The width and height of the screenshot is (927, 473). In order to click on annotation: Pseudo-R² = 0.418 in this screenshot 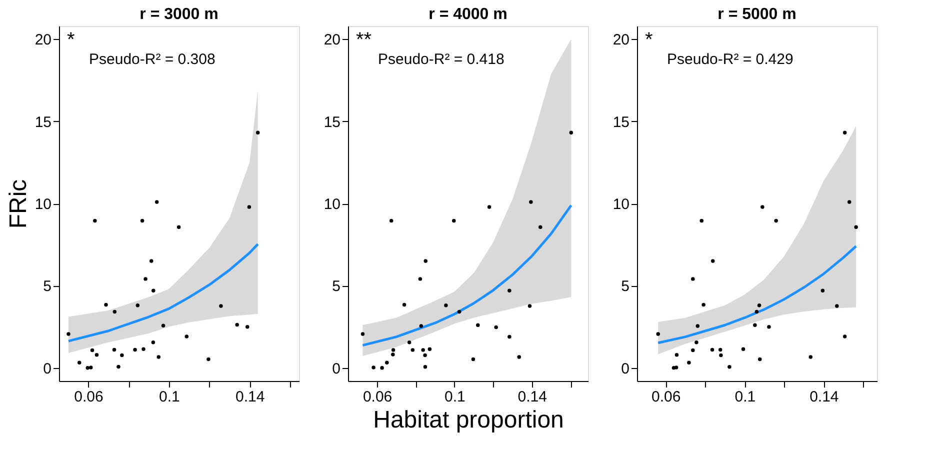, I will do `click(441, 59)`.